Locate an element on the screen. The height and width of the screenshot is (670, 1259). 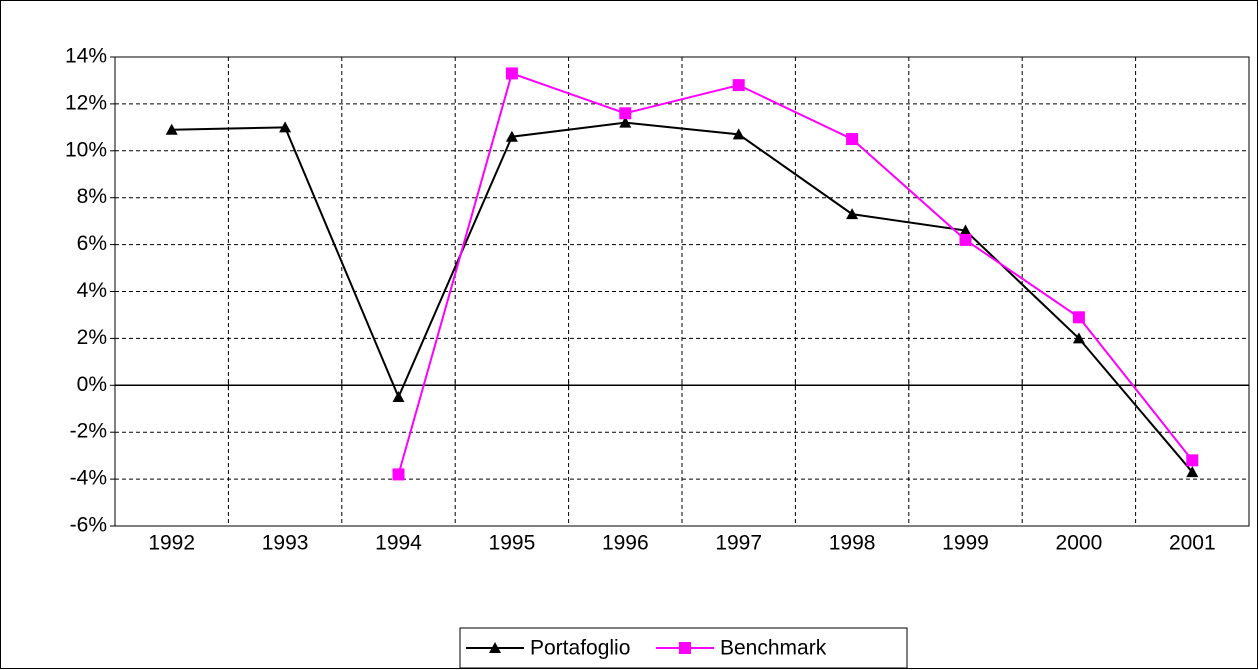
x-tick-label: 2001 is located at coordinates (1192, 543).